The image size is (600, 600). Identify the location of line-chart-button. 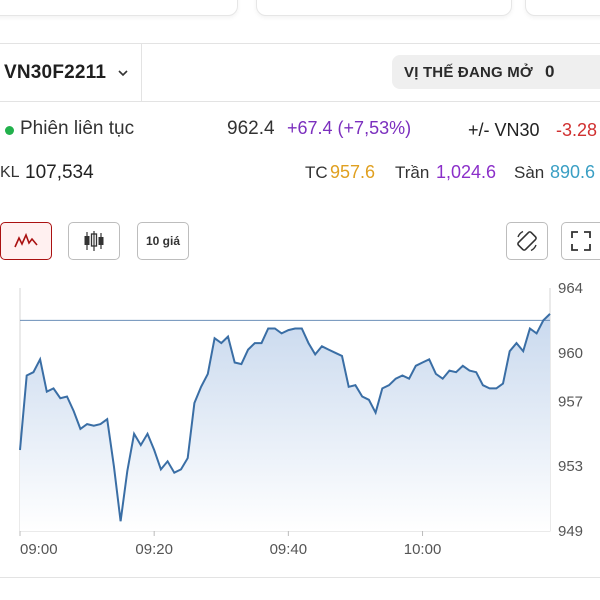
(26, 241).